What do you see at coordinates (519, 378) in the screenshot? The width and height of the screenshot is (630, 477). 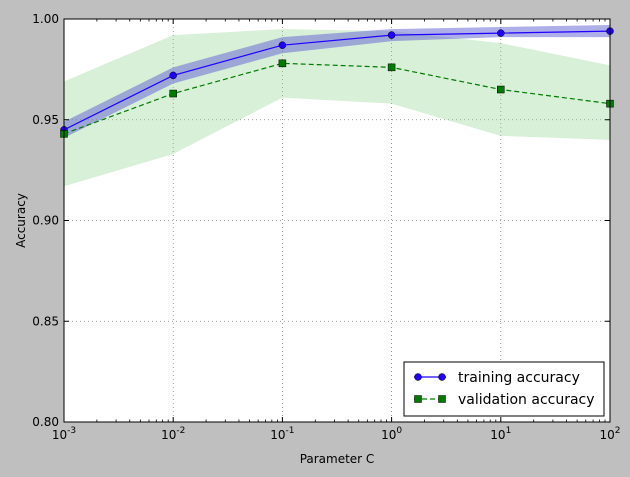 I see `legend-label-training: training accuracy` at bounding box center [519, 378].